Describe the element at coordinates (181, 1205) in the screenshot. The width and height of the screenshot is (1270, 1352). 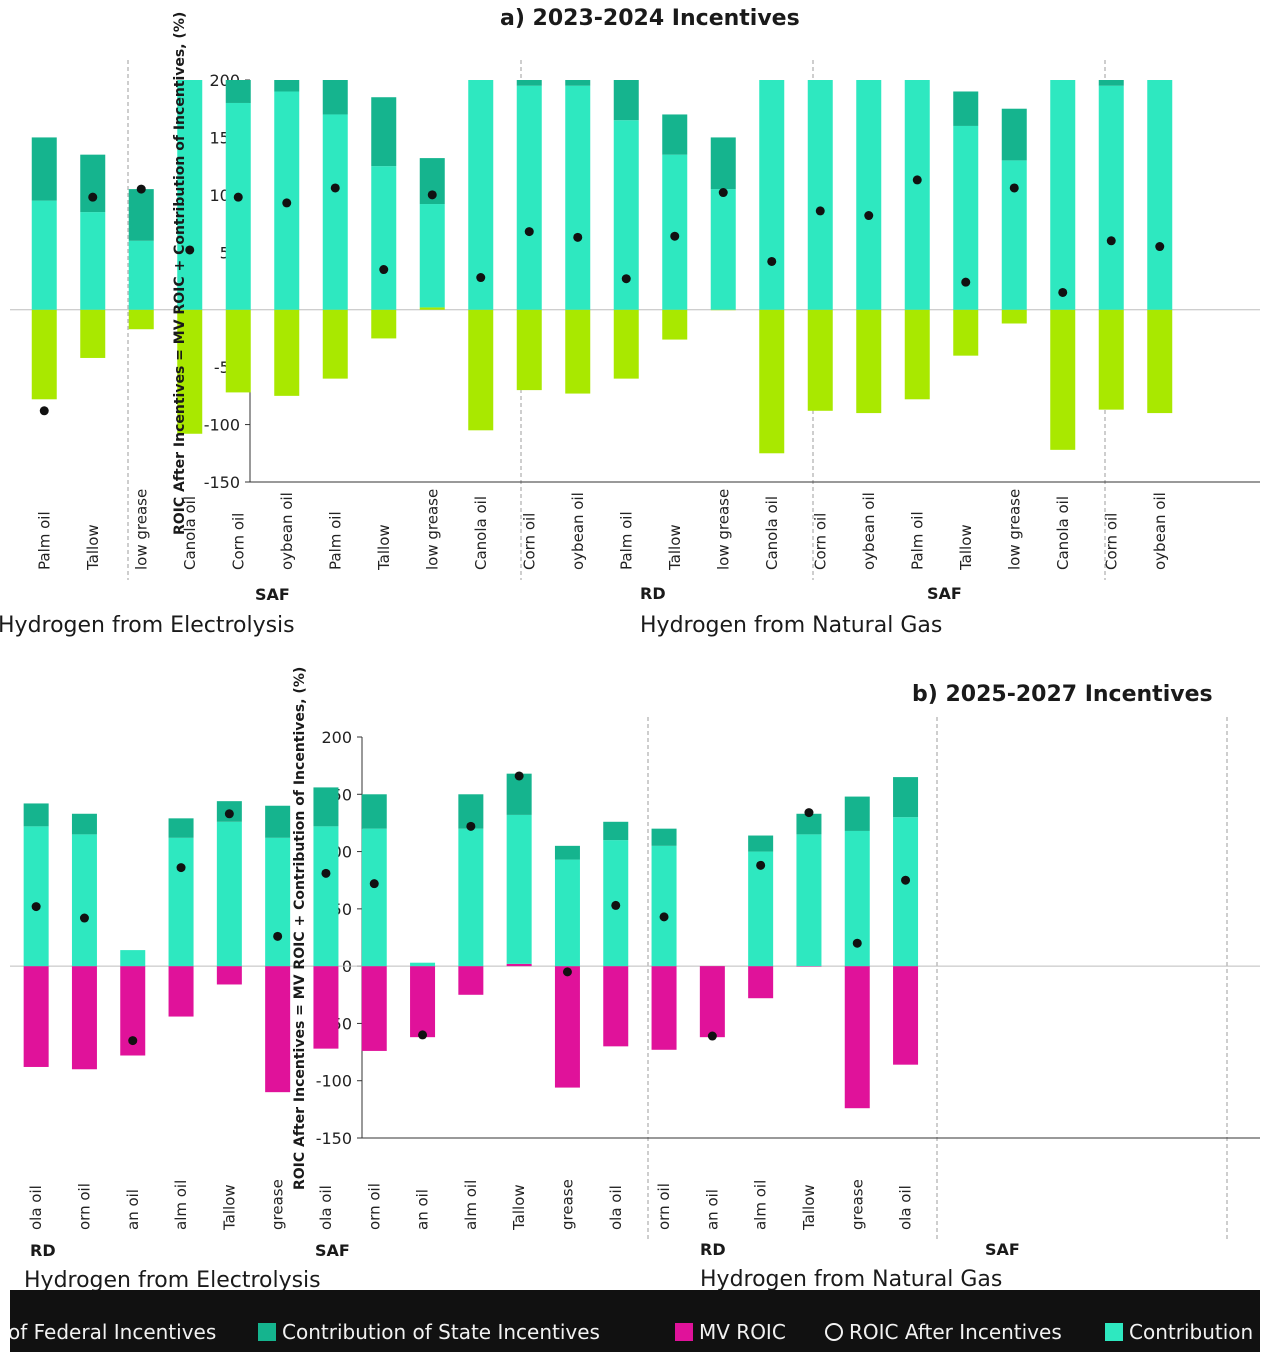
I see `x-tick-label: alm oil` at that location.